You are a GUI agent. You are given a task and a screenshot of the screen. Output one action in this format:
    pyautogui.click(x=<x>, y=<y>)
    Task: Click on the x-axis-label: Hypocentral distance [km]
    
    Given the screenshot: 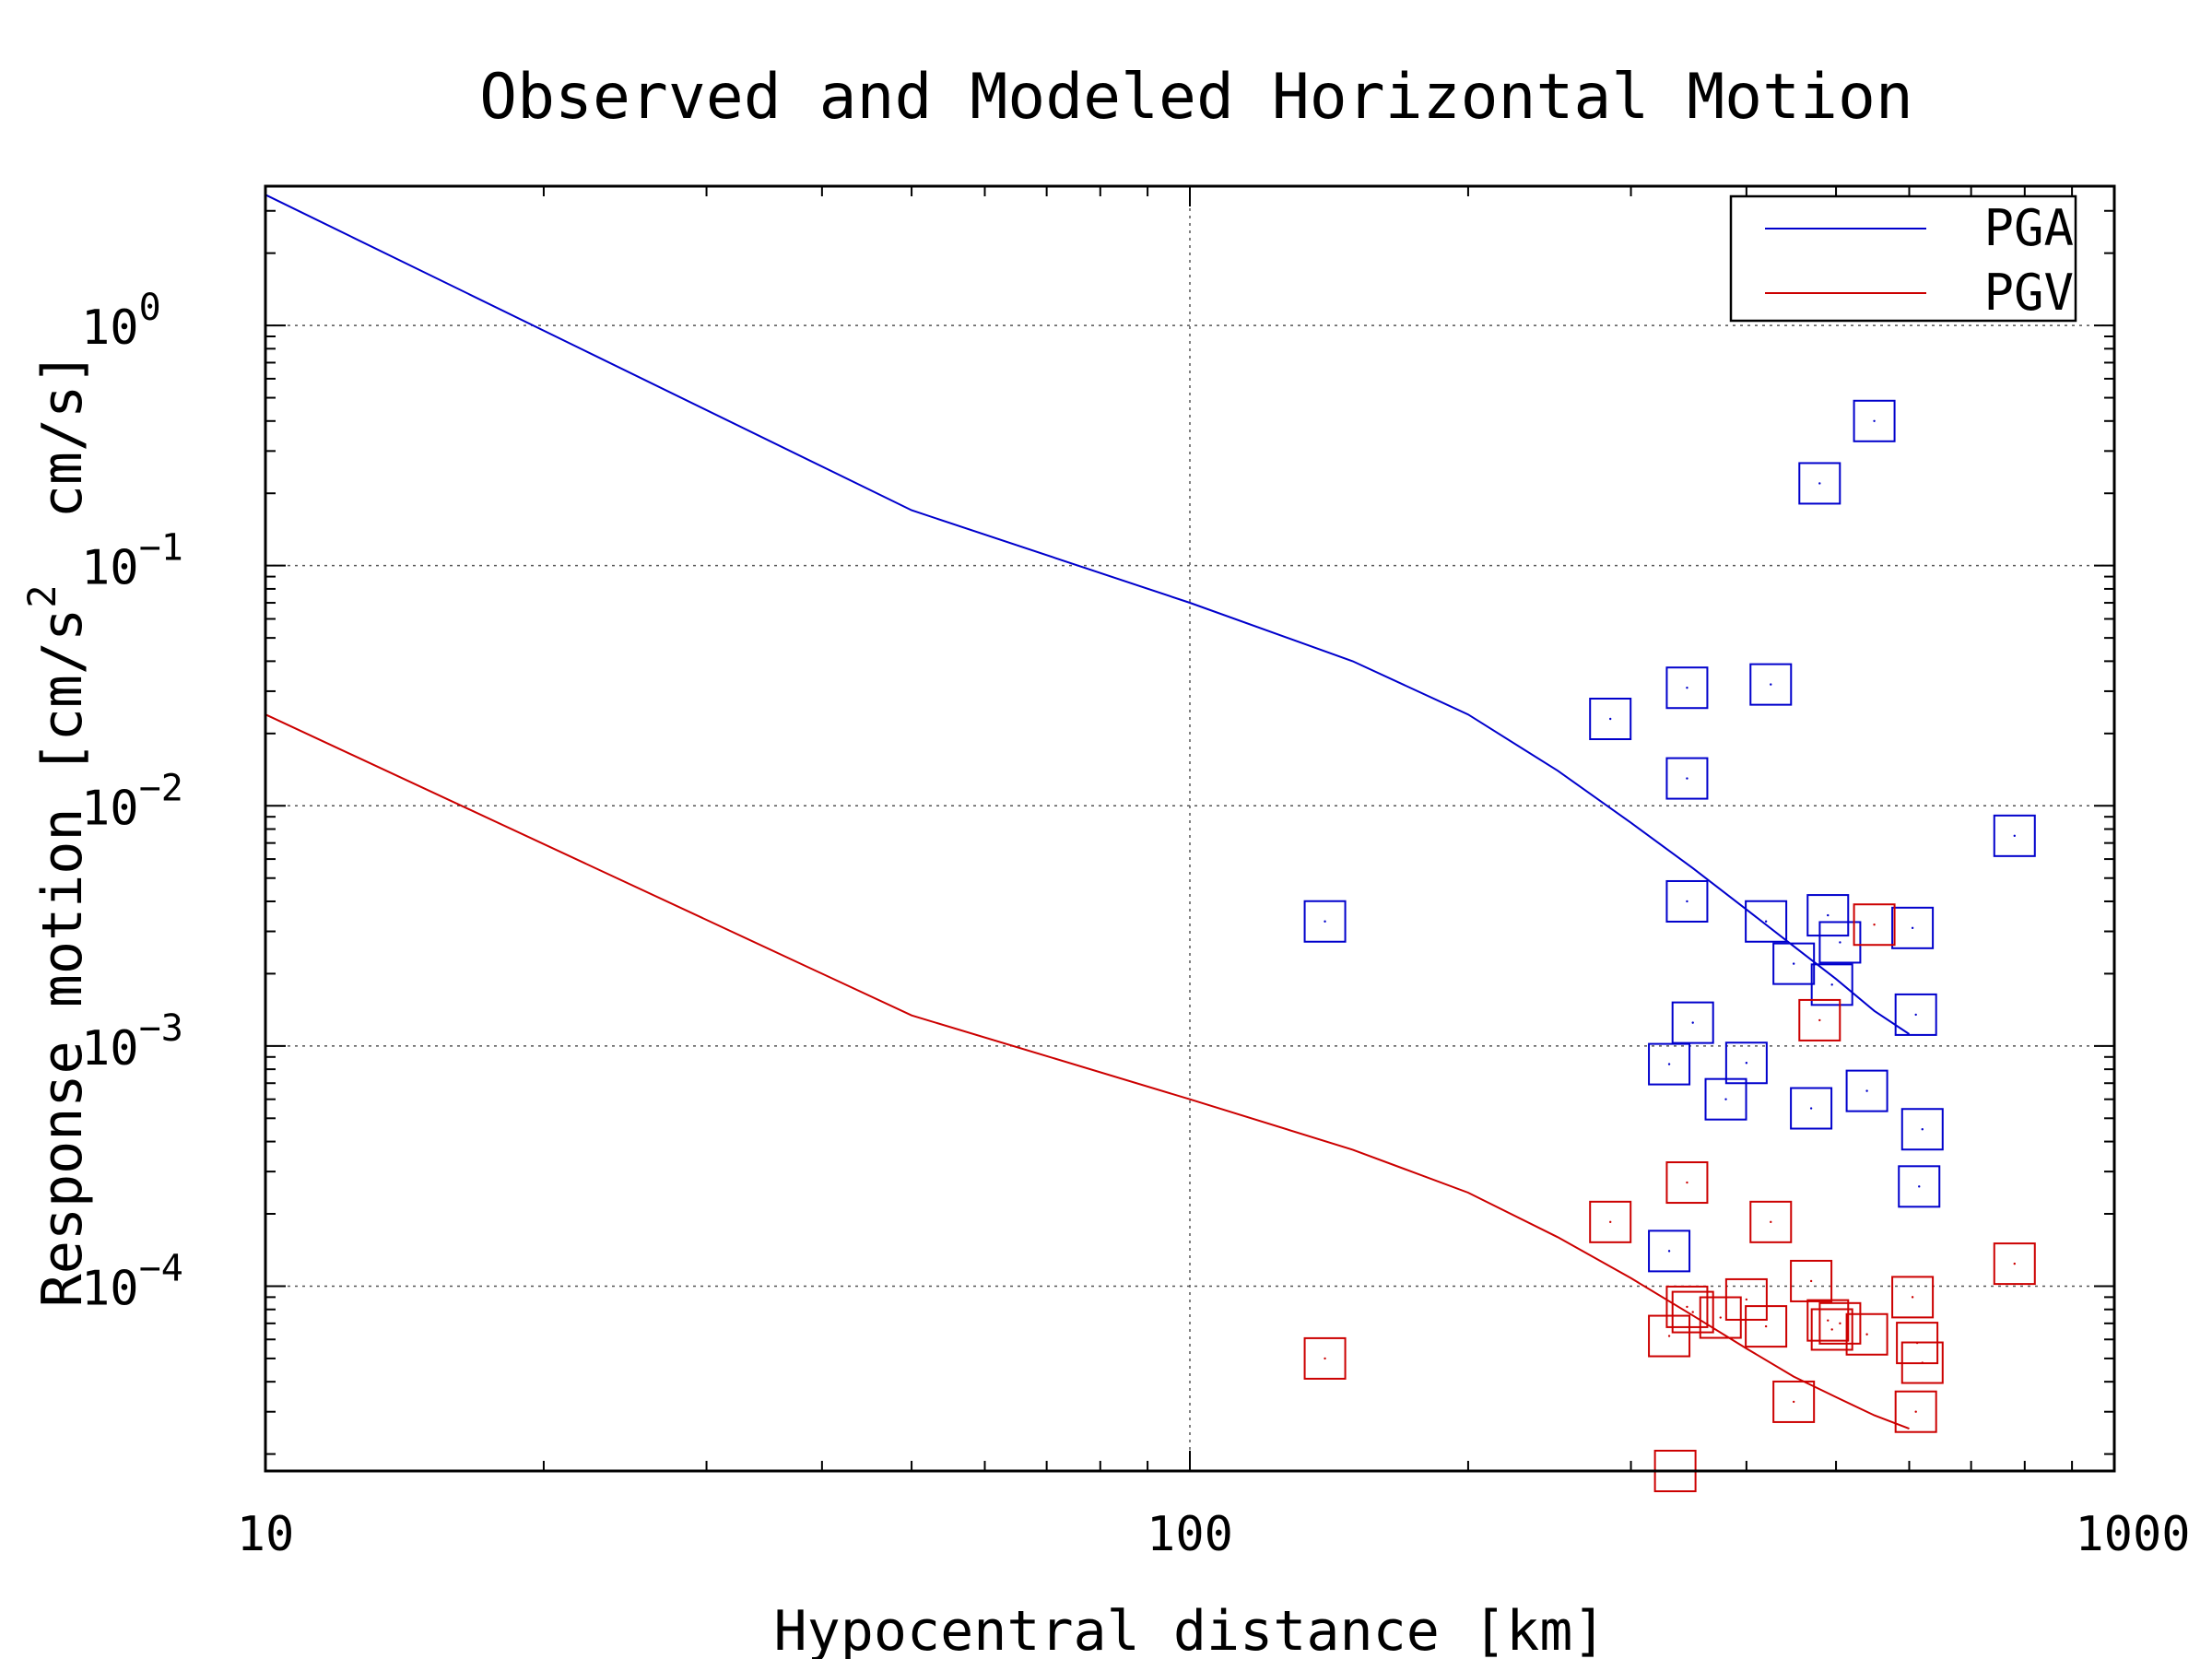 What is the action you would take?
    pyautogui.click(x=1189, y=1629)
    